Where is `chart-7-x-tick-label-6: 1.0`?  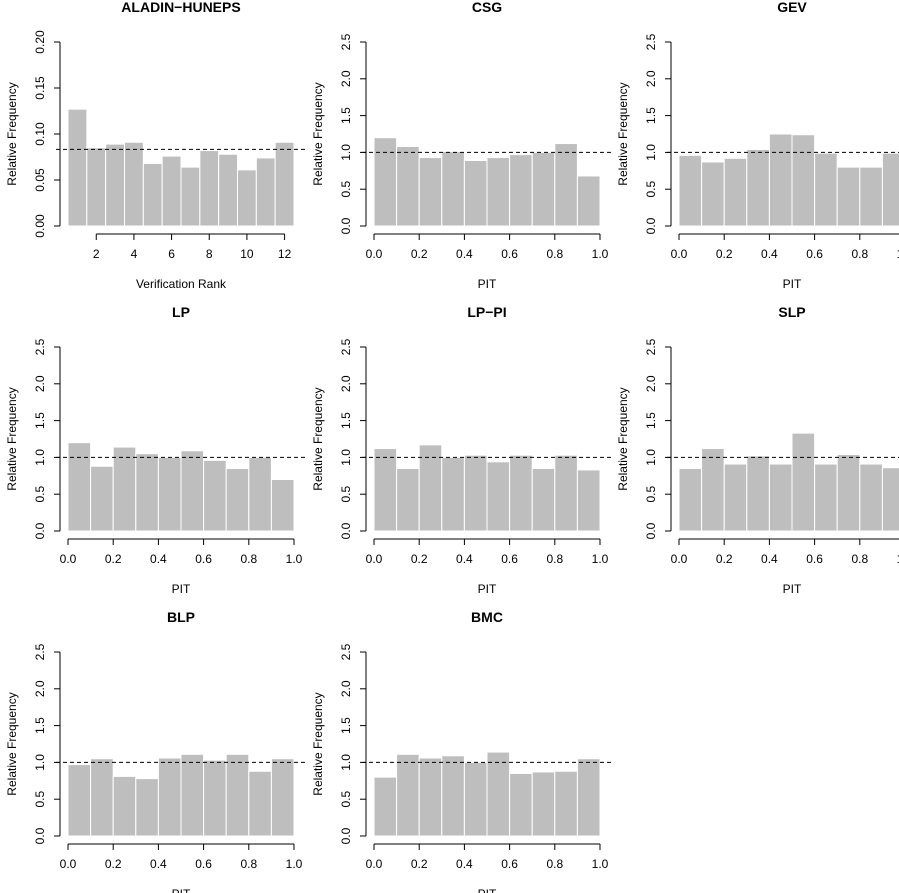
chart-7-x-tick-label-6: 1.0 is located at coordinates (294, 864).